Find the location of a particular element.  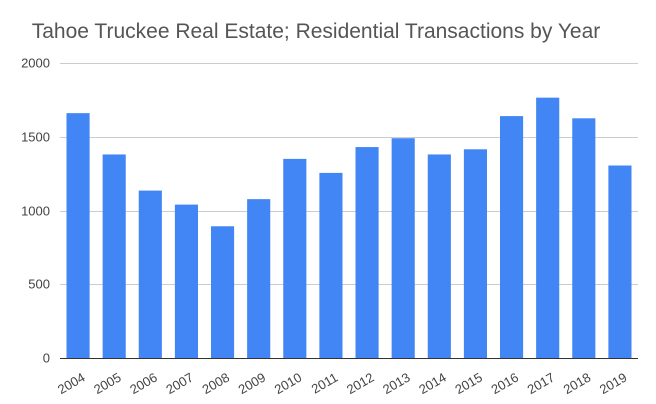

bar-2017 is located at coordinates (548, 227).